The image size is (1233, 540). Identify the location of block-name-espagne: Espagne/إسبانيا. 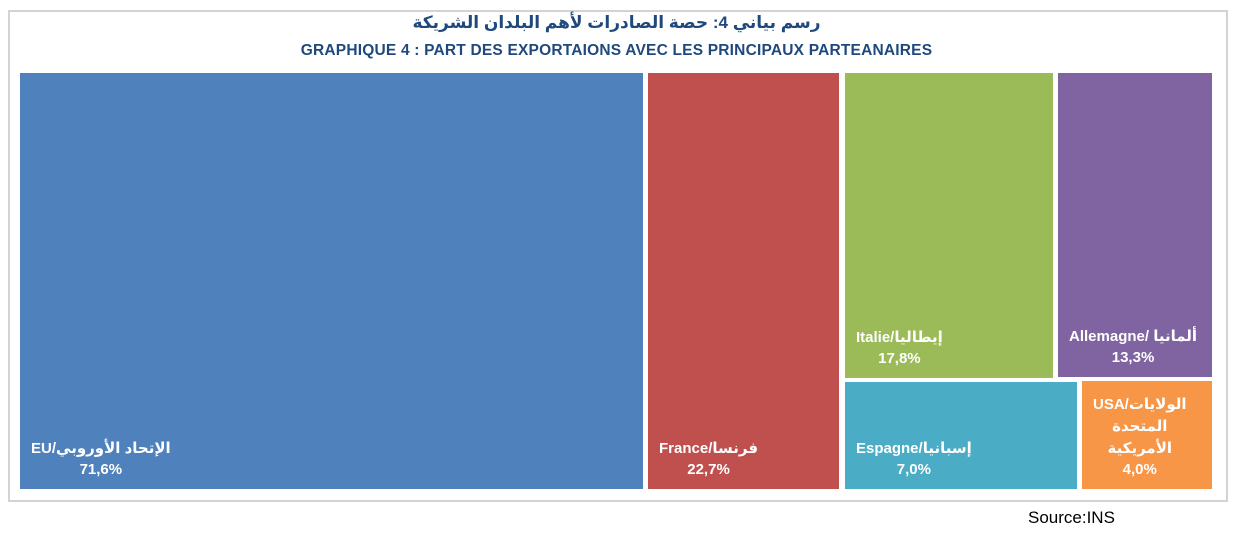
(914, 448).